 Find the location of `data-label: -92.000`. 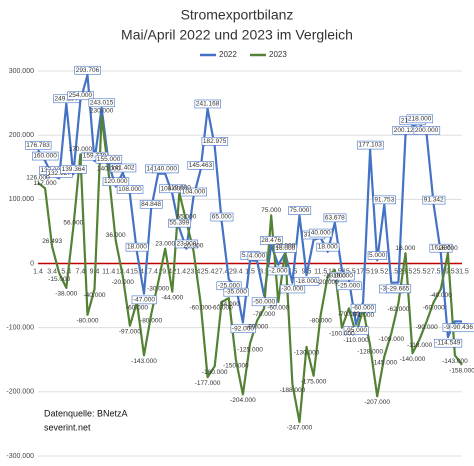

data-label: -92.000 is located at coordinates (243, 328).